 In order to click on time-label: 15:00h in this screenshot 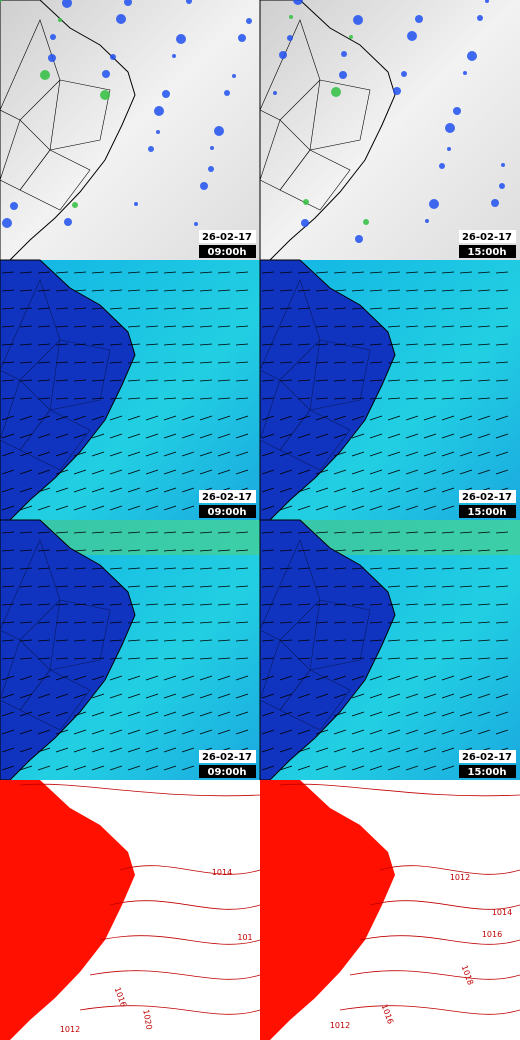, I will do `click(487, 512)`.